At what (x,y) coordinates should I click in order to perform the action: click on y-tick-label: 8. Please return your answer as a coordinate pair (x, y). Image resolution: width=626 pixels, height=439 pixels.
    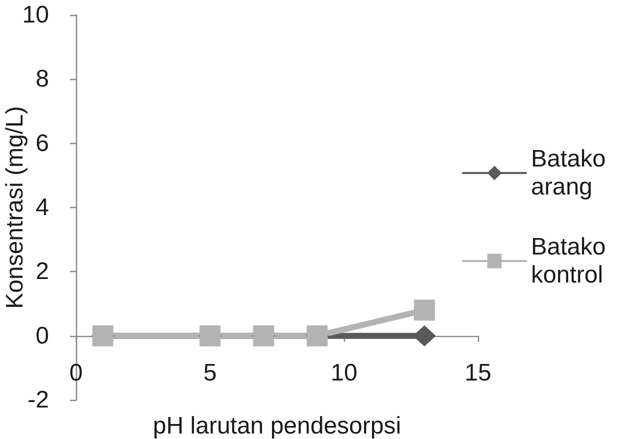
    Looking at the image, I should click on (42, 79).